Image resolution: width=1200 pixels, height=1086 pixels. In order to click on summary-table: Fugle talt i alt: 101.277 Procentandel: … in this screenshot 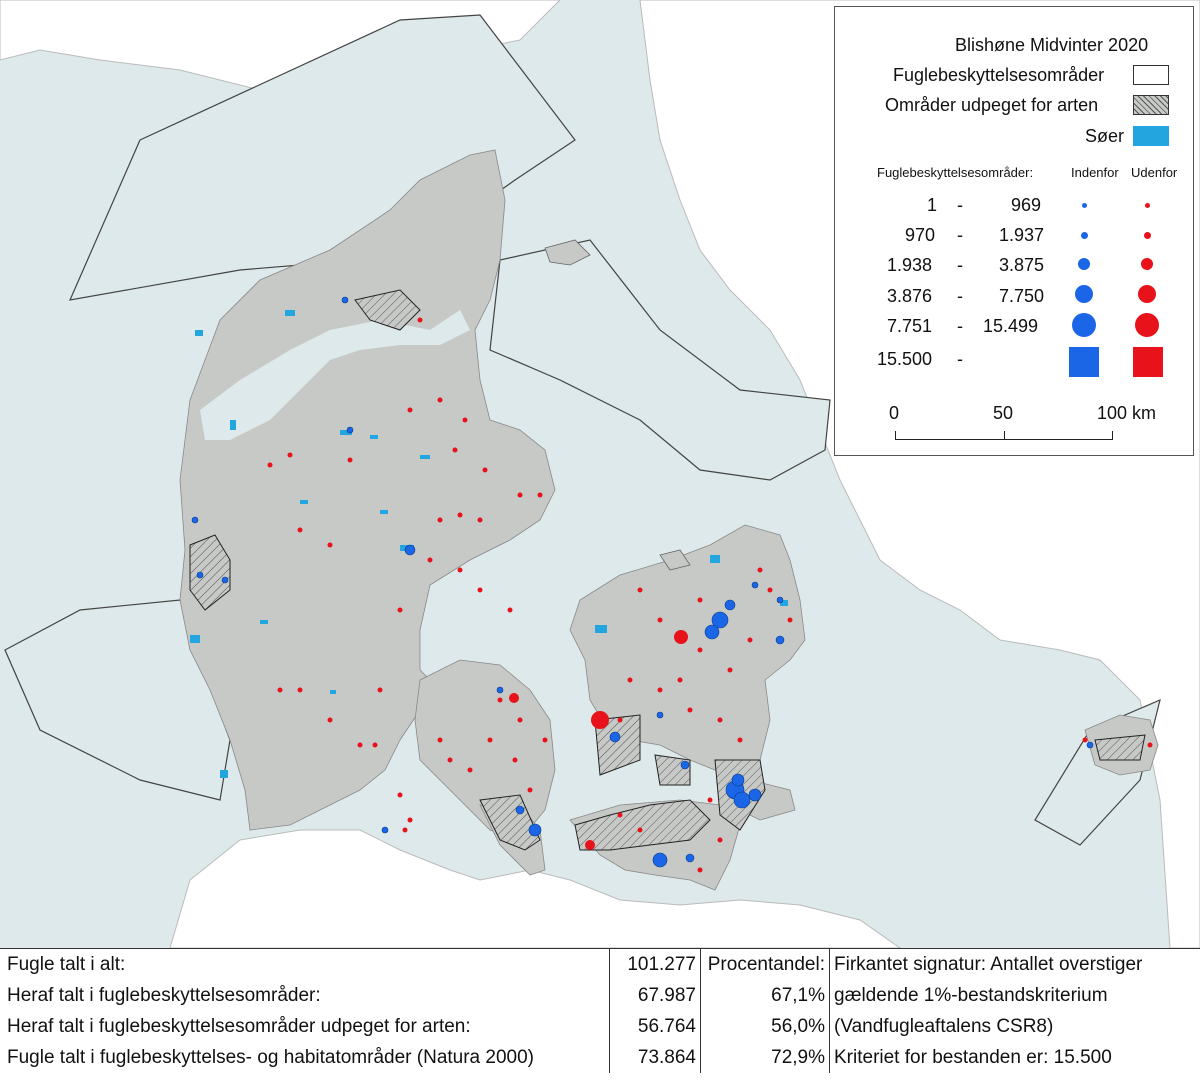, I will do `click(600, 1011)`.